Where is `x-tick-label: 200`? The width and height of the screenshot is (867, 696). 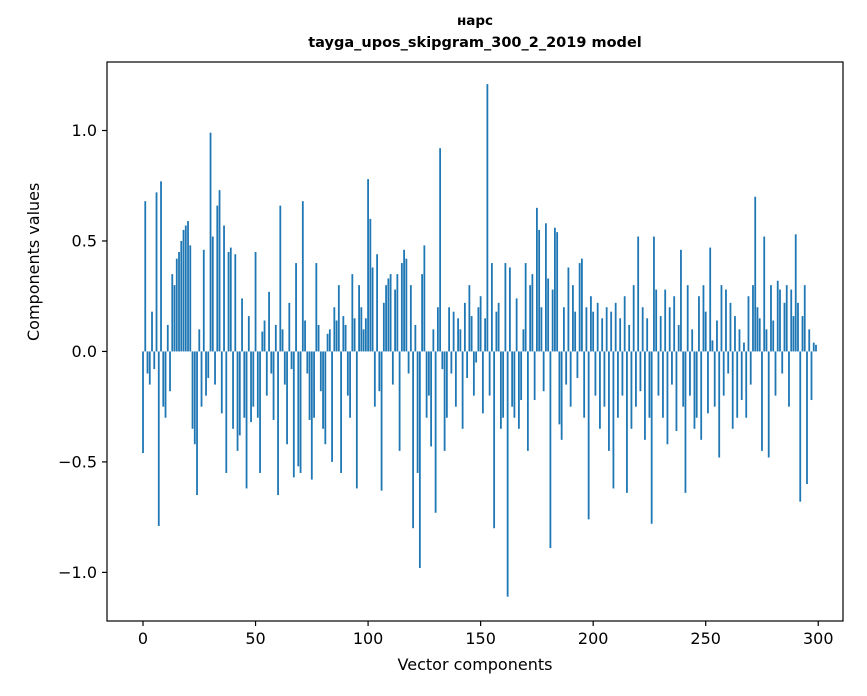 x-tick-label: 200 is located at coordinates (593, 638).